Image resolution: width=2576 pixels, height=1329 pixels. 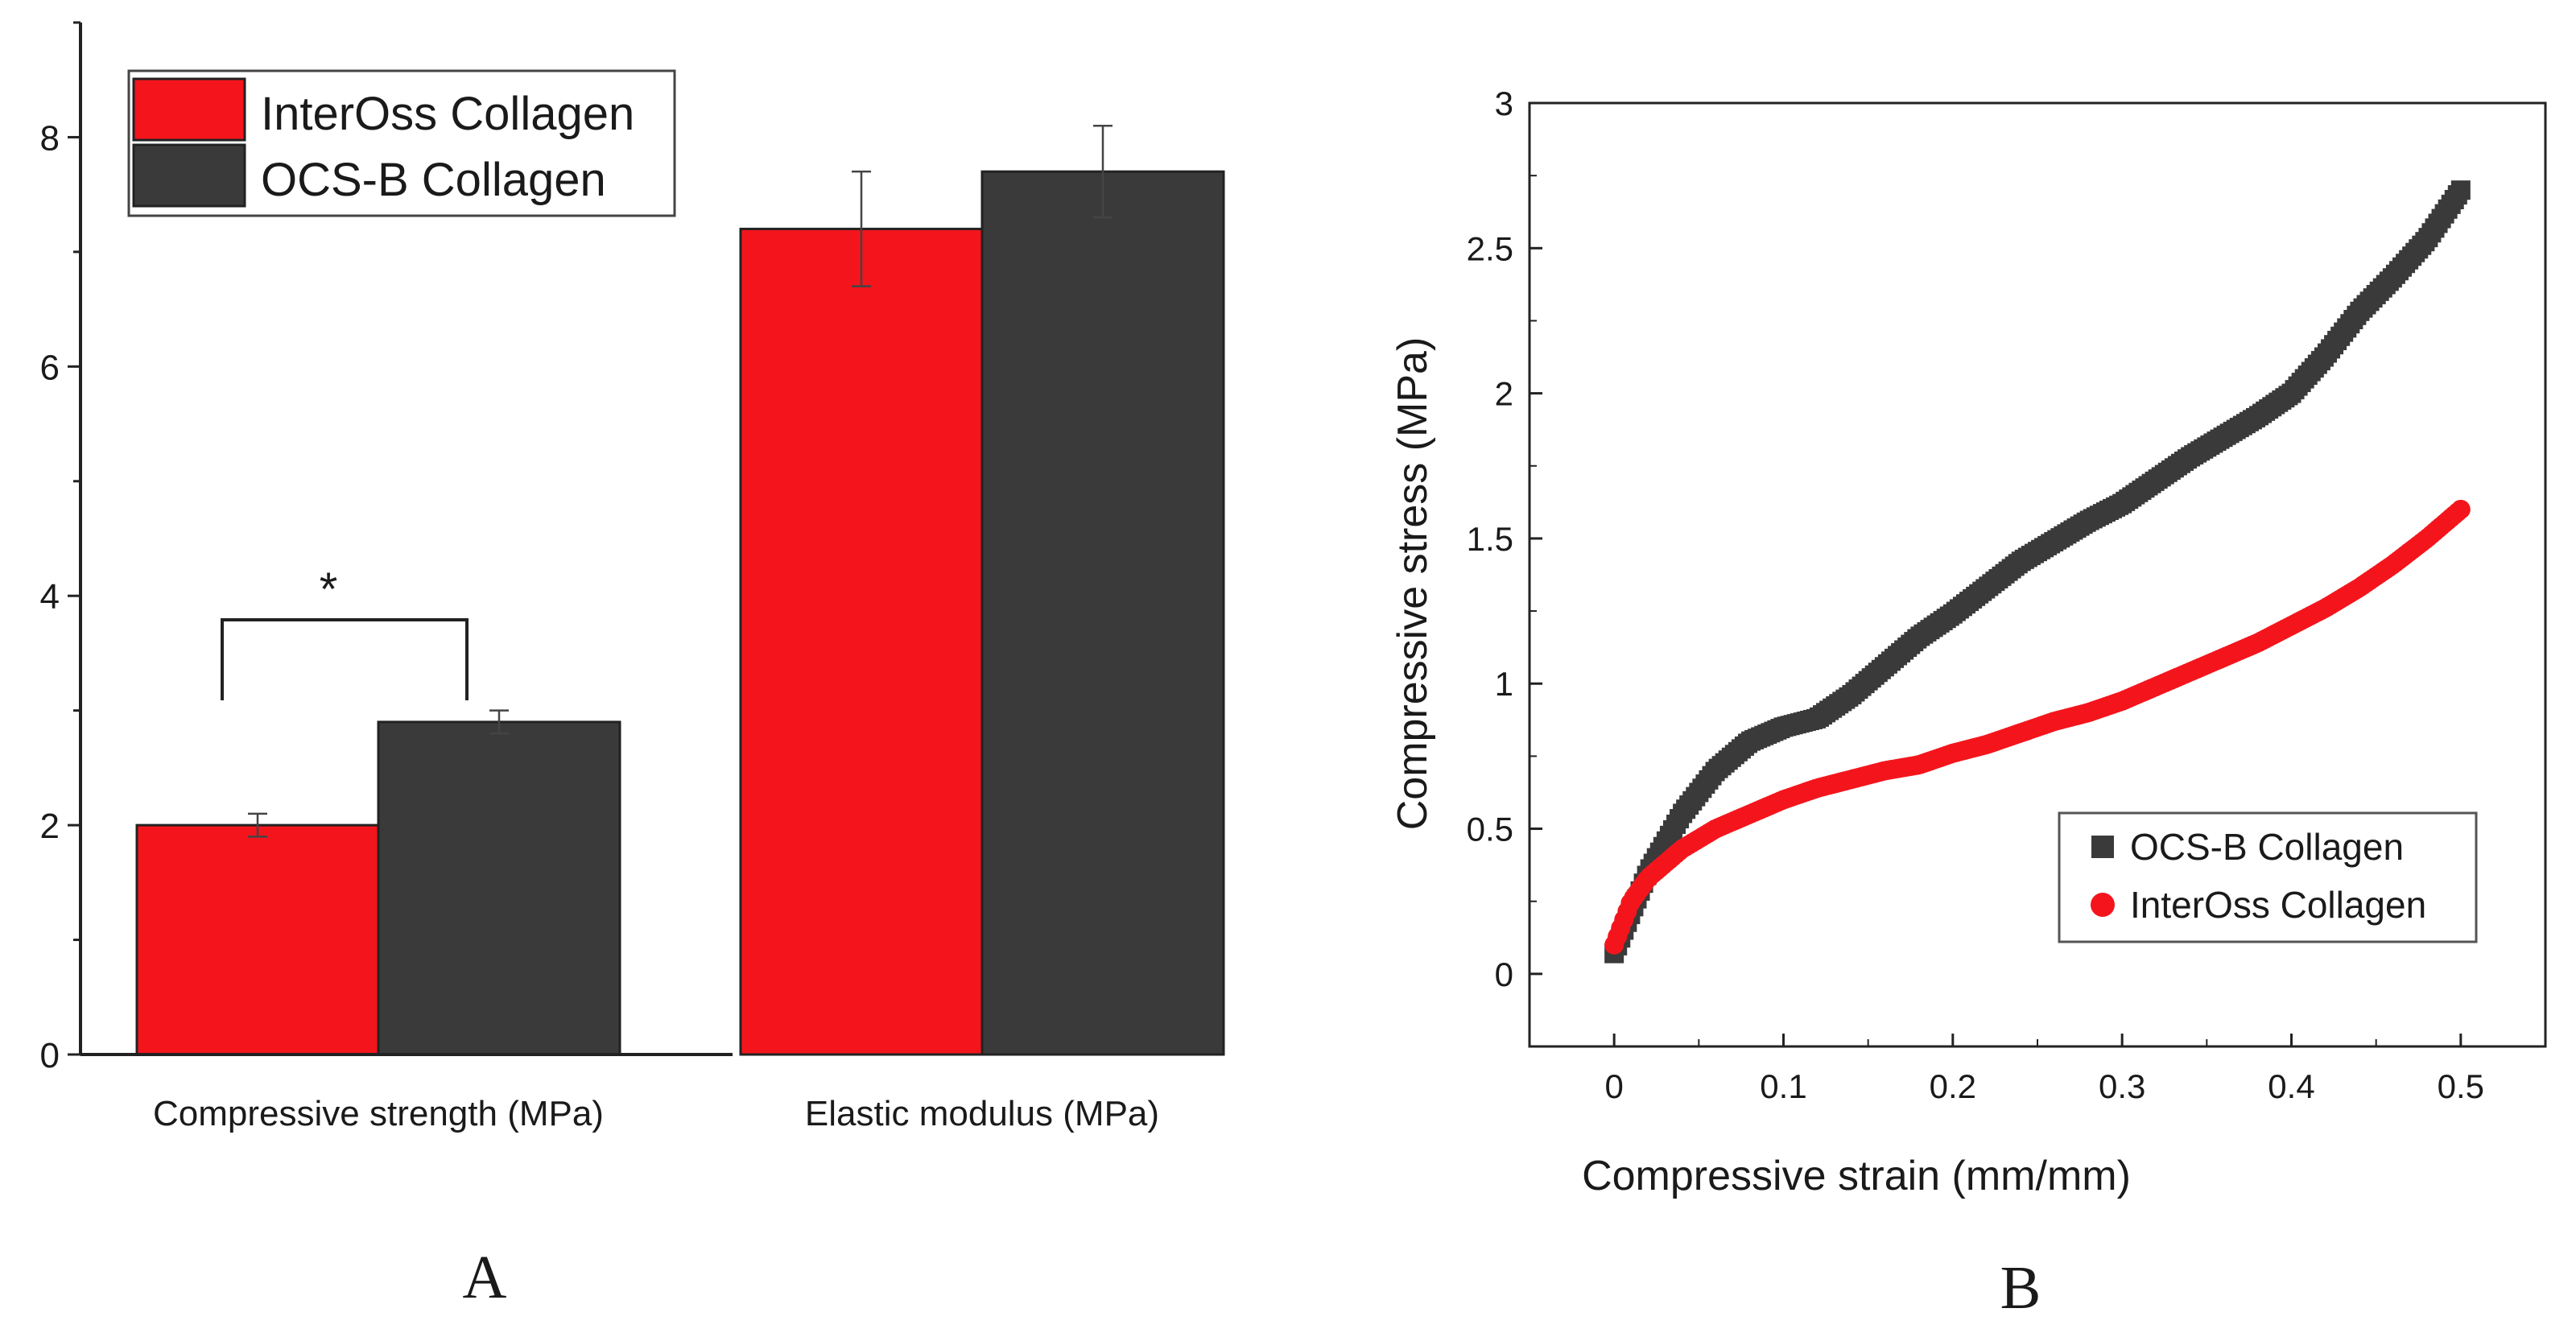 I want to click on legend-marker-ocsb, so click(x=2102, y=847).